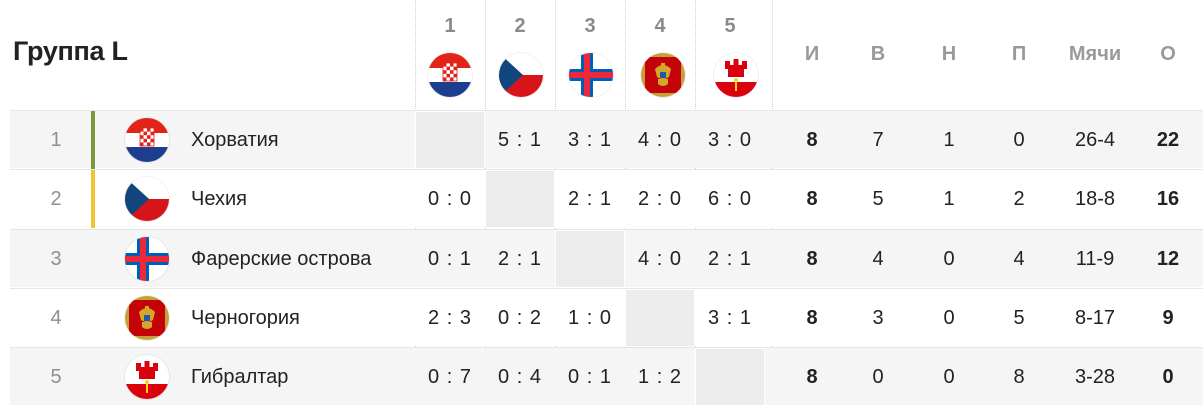 The height and width of the screenshot is (405, 1203). Describe the element at coordinates (730, 140) in the screenshot. I see `match-result: 3 : 0` at that location.